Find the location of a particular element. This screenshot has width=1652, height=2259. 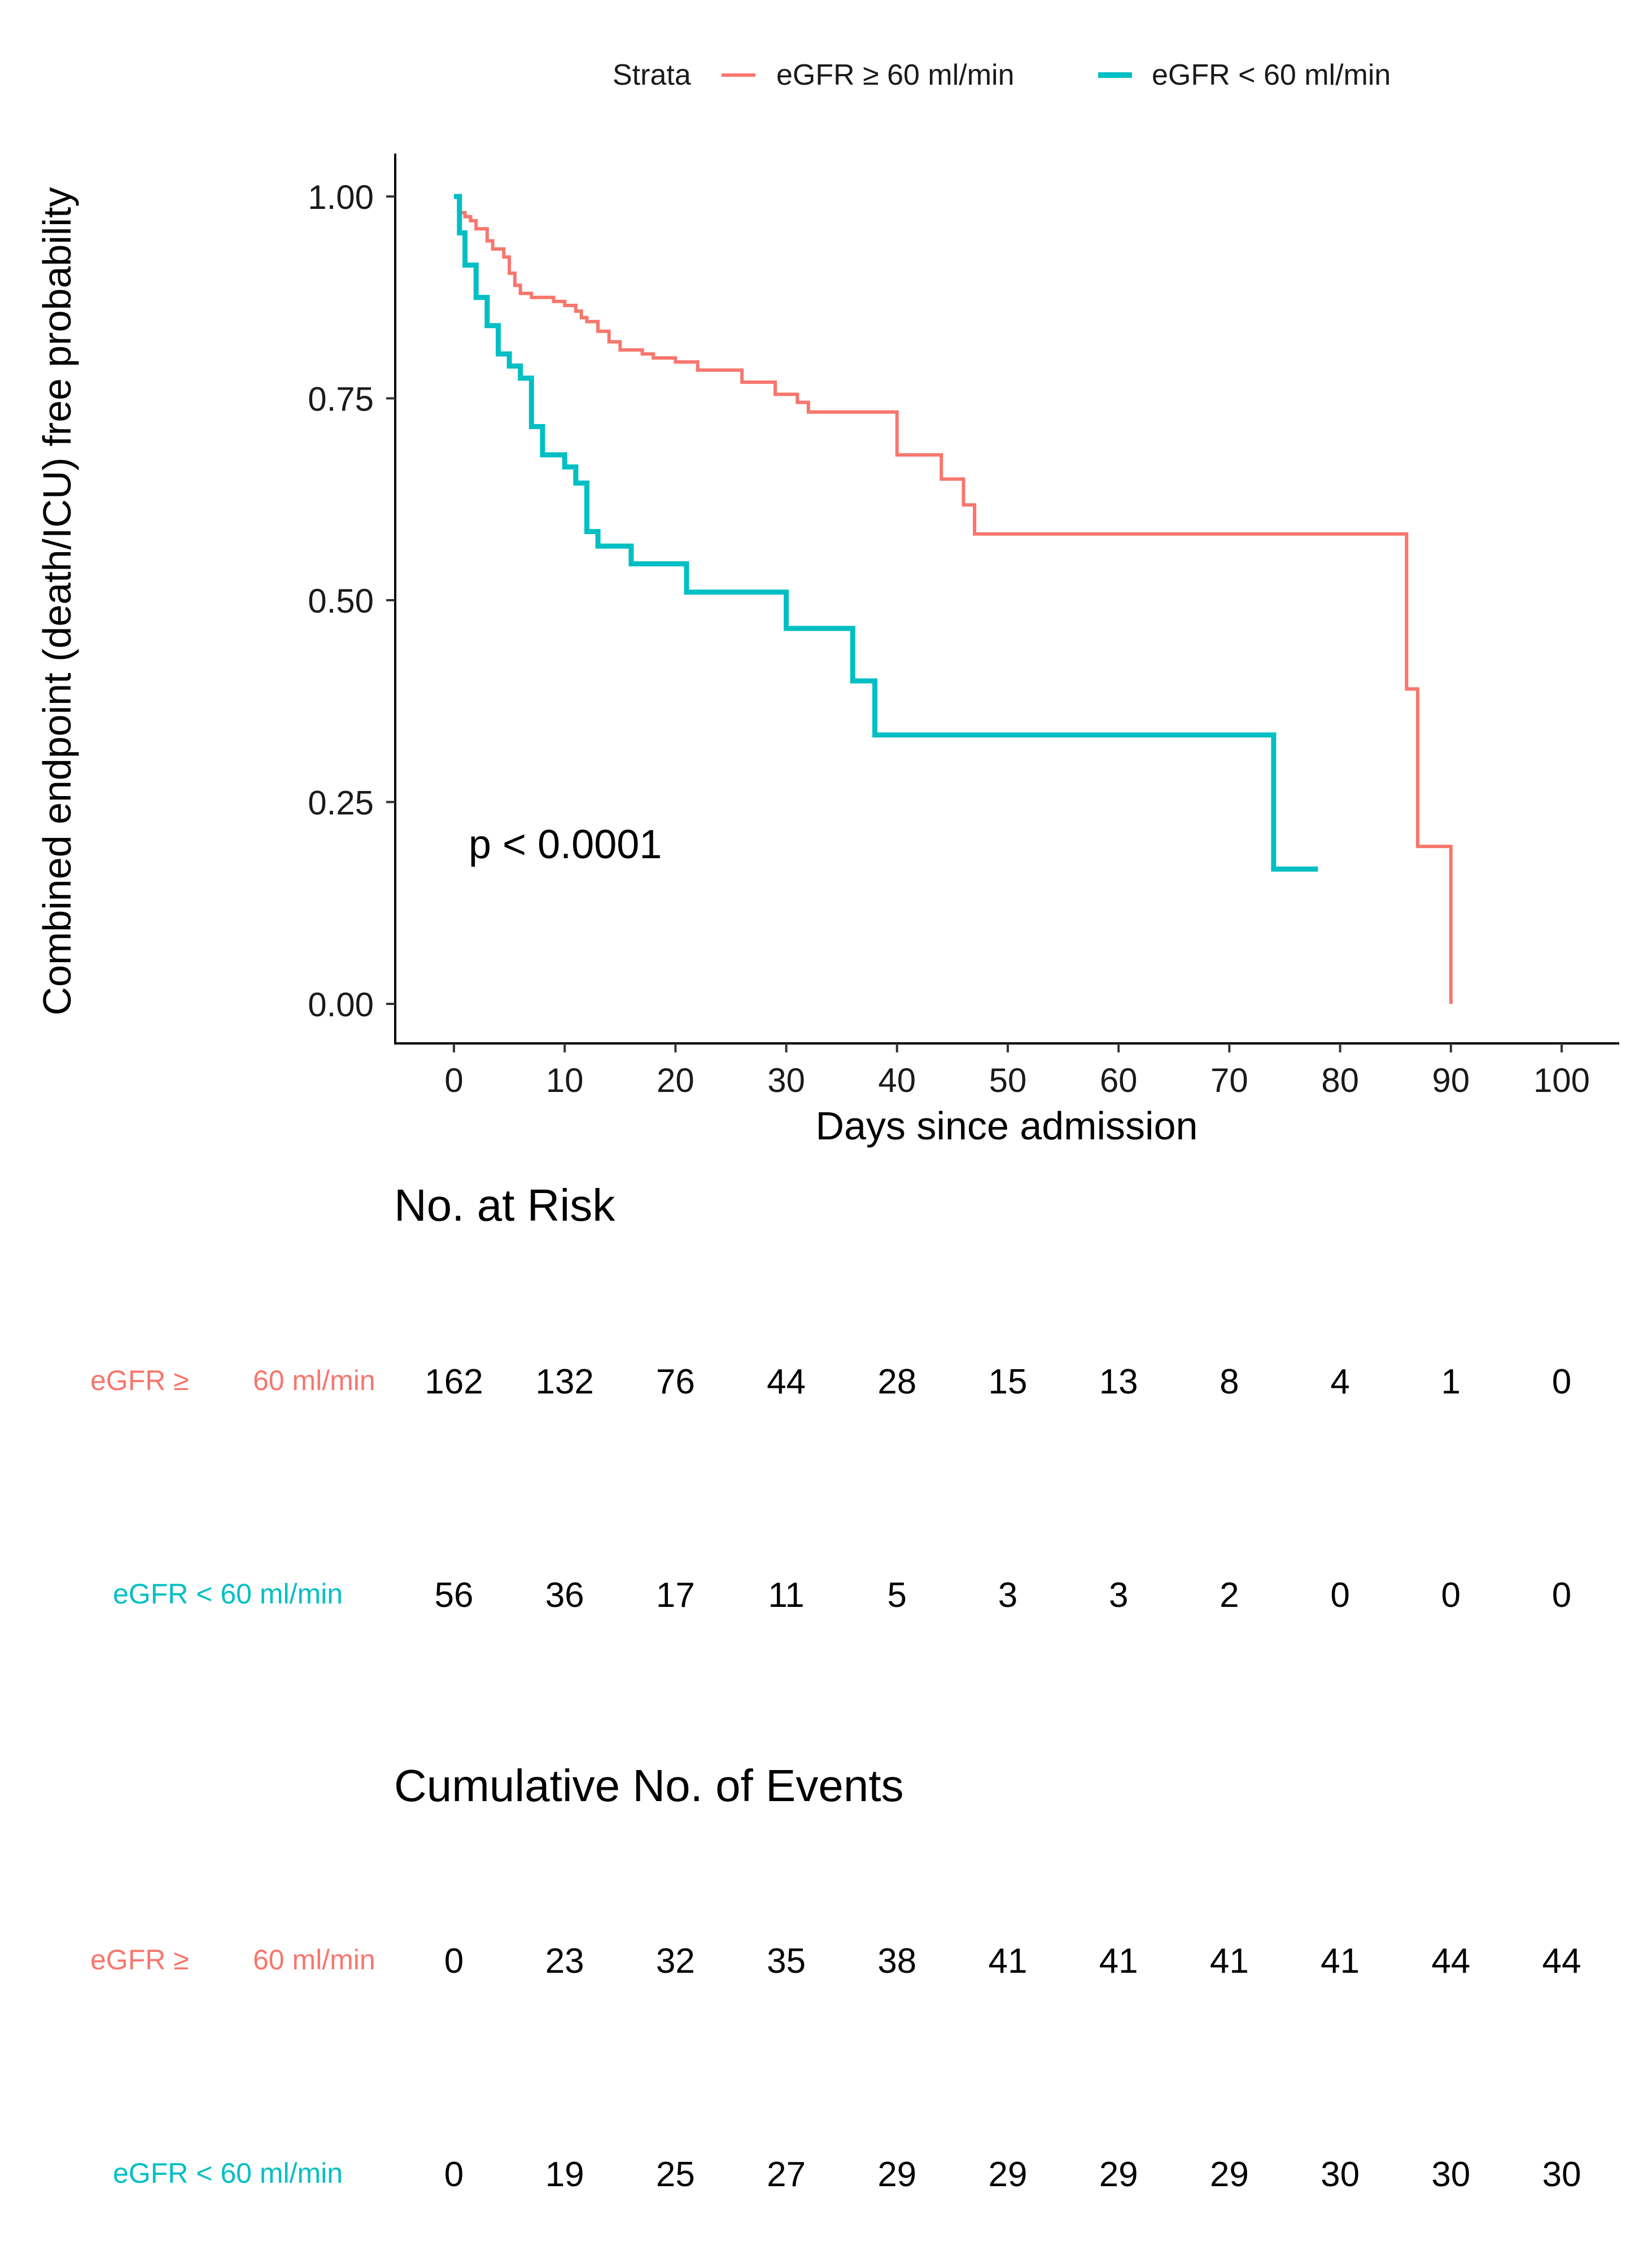

x-tick-label: 30 is located at coordinates (786, 1080).